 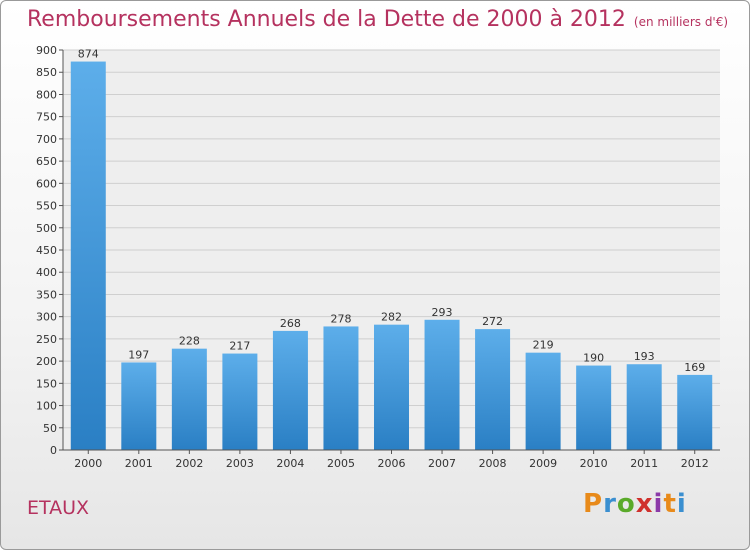 What do you see at coordinates (189, 463) in the screenshot?
I see `x-tick-label: 2002` at bounding box center [189, 463].